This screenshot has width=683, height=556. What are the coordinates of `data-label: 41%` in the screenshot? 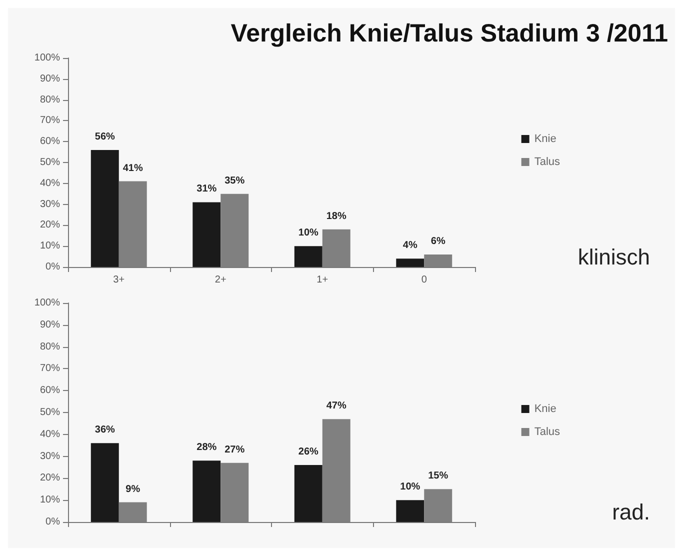 It's located at (132, 168).